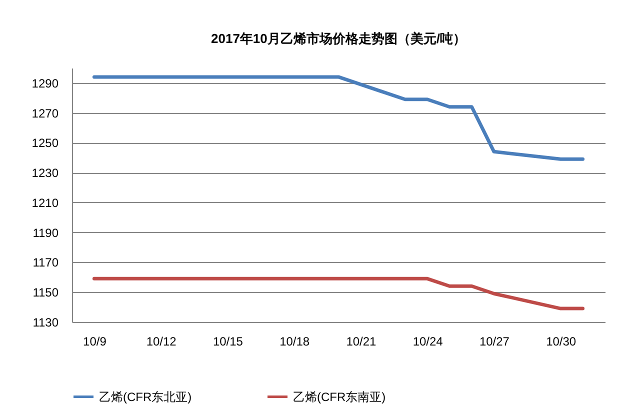  I want to click on y-tick-label: 1170, so click(45, 263).